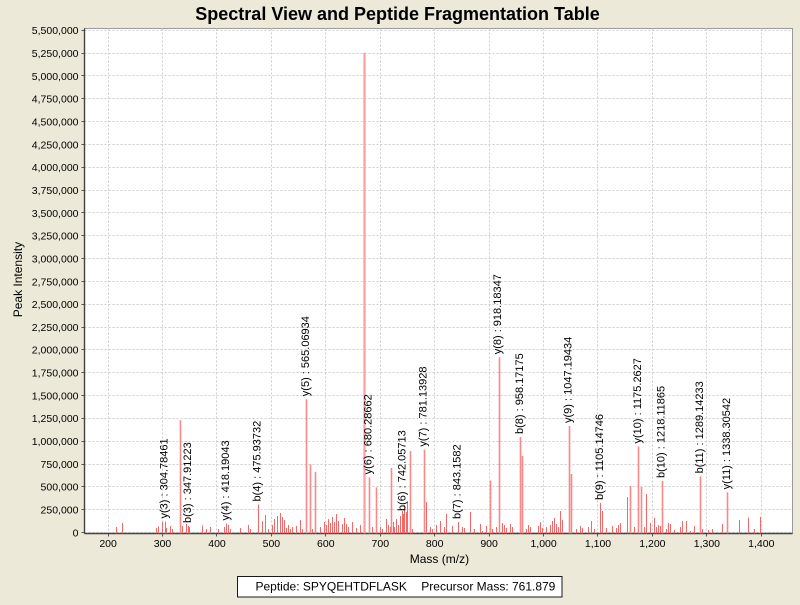 The width and height of the screenshot is (800, 605). Describe the element at coordinates (543, 544) in the screenshot. I see `svg-text: 1,000` at that location.